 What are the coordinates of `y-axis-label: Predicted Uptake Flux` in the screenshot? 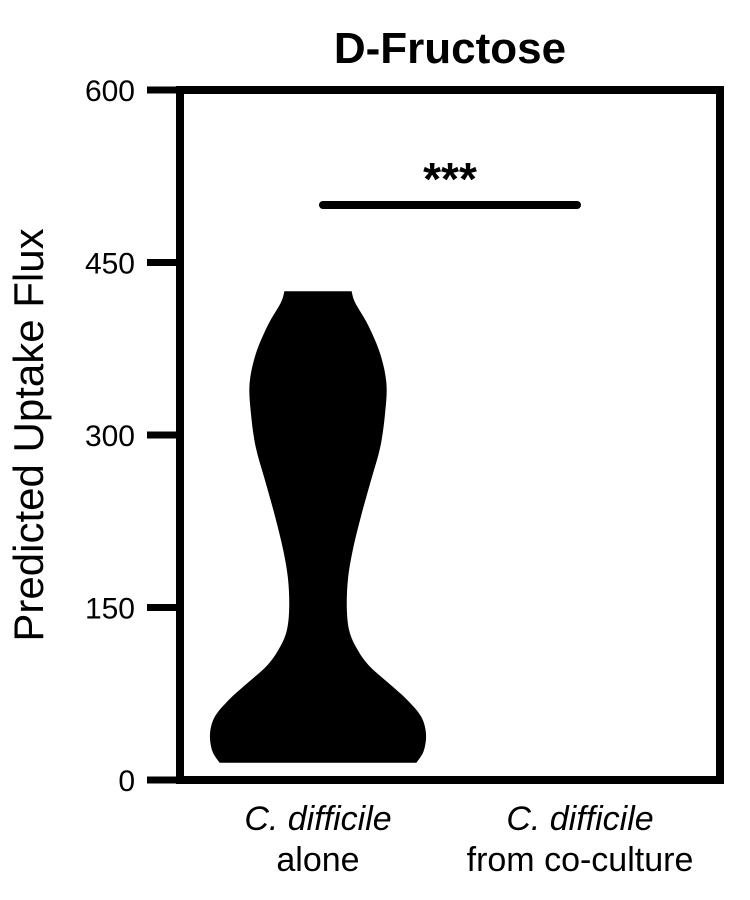 It's located at (28, 434).